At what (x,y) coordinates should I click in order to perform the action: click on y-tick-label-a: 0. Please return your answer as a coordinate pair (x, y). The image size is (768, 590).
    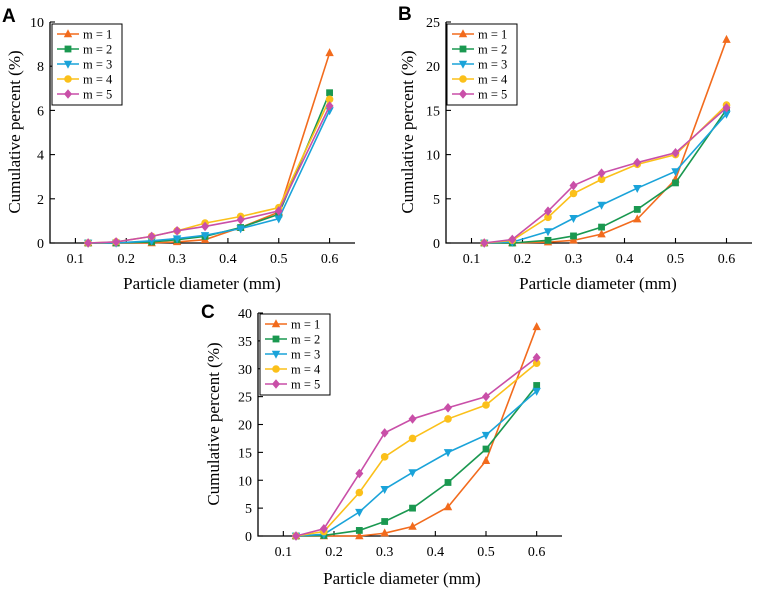
    Looking at the image, I should click on (40, 244).